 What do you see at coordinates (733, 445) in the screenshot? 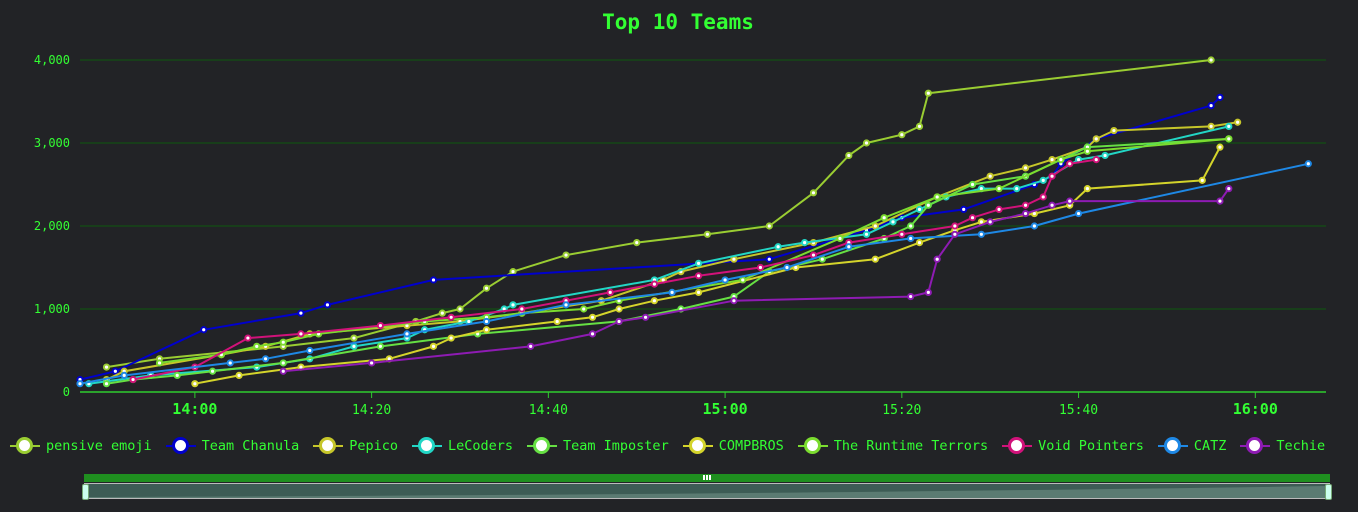
I see `legend-item: COMPBROS` at bounding box center [733, 445].